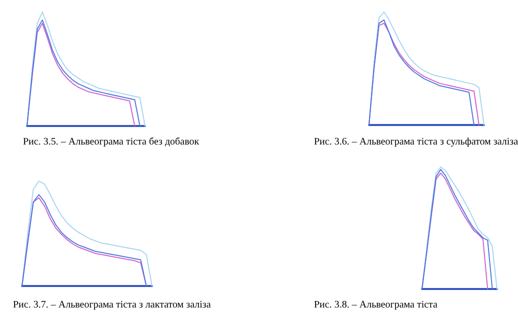 The image size is (518, 326). I want to click on text: Рис. 3.6. – Альвеограма тіста з сульфатом заліза, so click(416, 142).